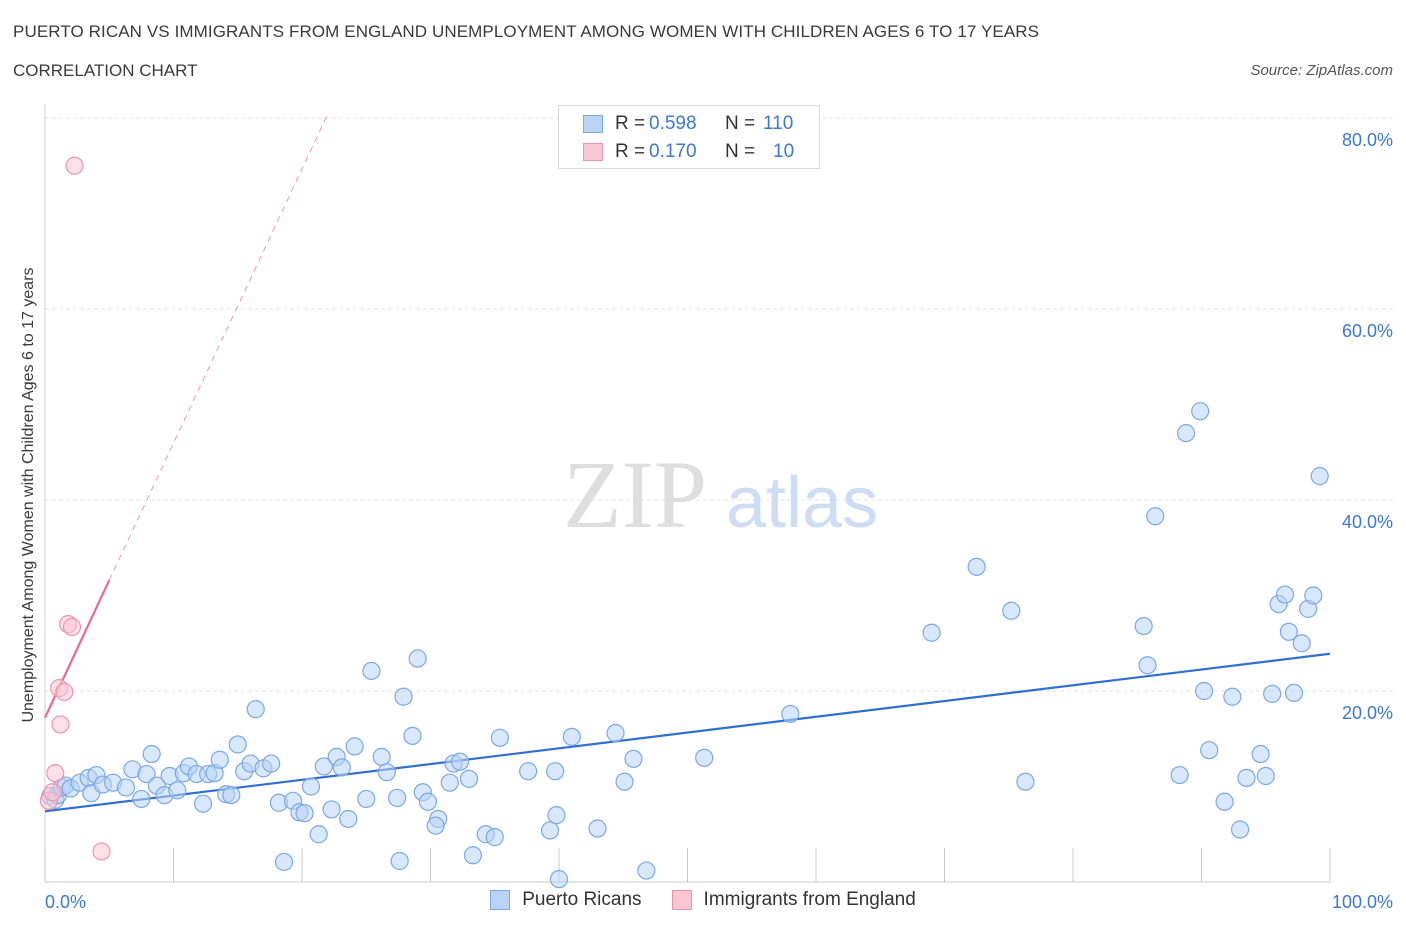  I want to click on stats-row-puerto-ricans: R = 0.598 N = 110, so click(688, 124).